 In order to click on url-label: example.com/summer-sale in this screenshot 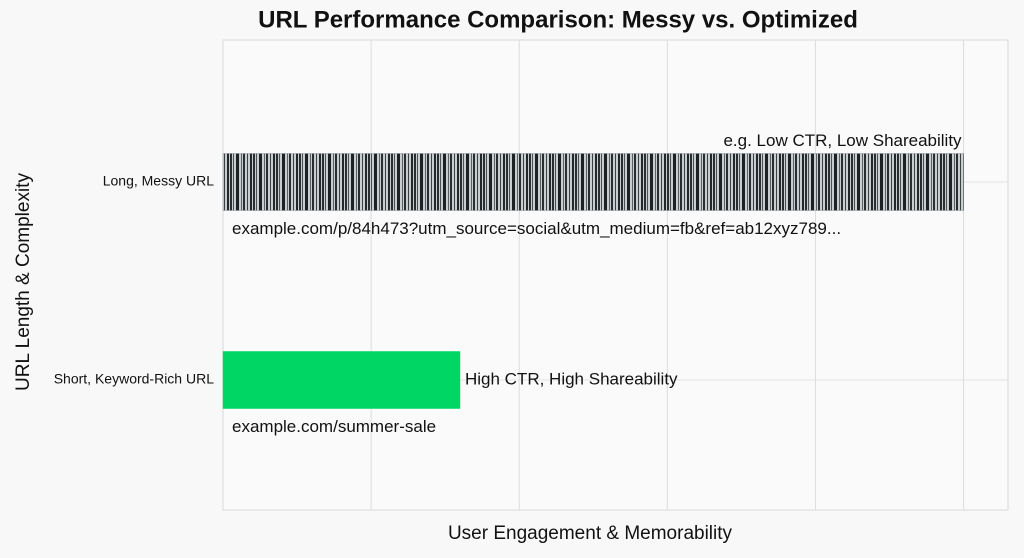, I will do `click(334, 426)`.